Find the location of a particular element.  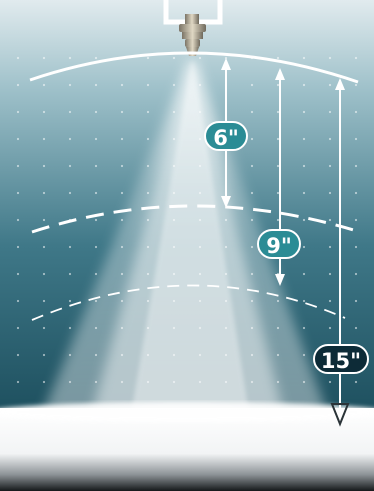

distance-label-9-inch: 9" is located at coordinates (279, 244).